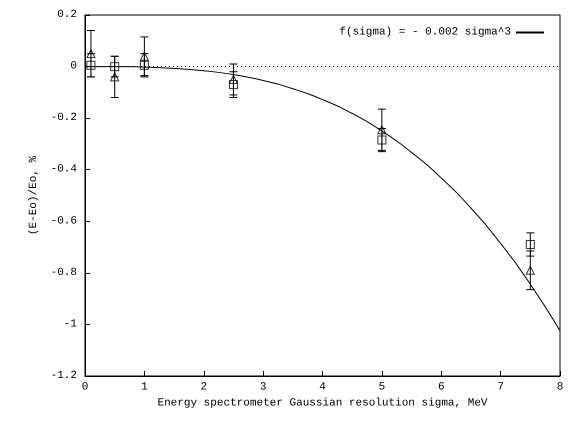 This screenshot has height=429, width=581. What do you see at coordinates (263, 388) in the screenshot?
I see `x-tick-label: 3` at bounding box center [263, 388].